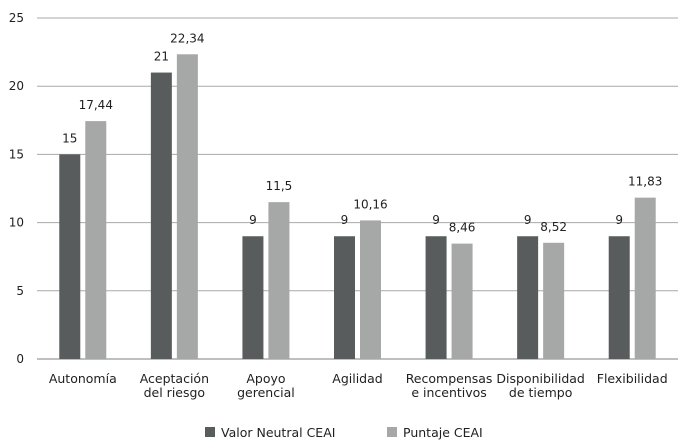  I want to click on y-axis-ticks: 0 5 10 15 20 25, so click(16, 188).